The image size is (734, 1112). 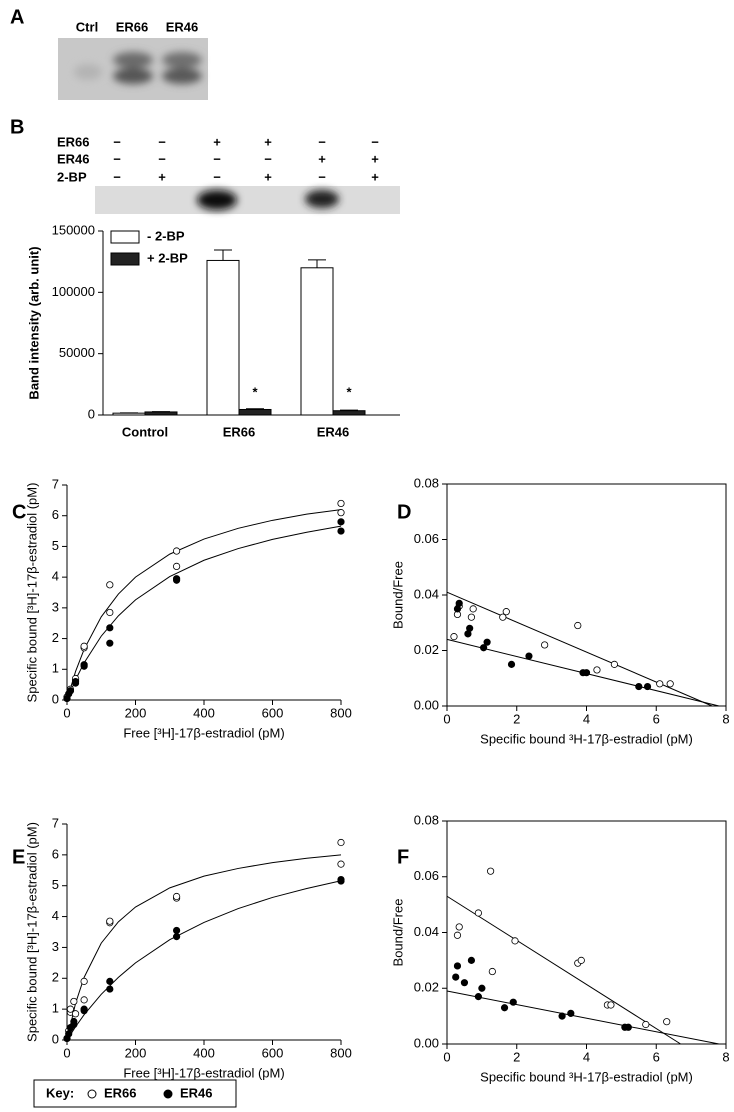 What do you see at coordinates (273, 1052) in the screenshot?
I see `x-tick-label: 600` at bounding box center [273, 1052].